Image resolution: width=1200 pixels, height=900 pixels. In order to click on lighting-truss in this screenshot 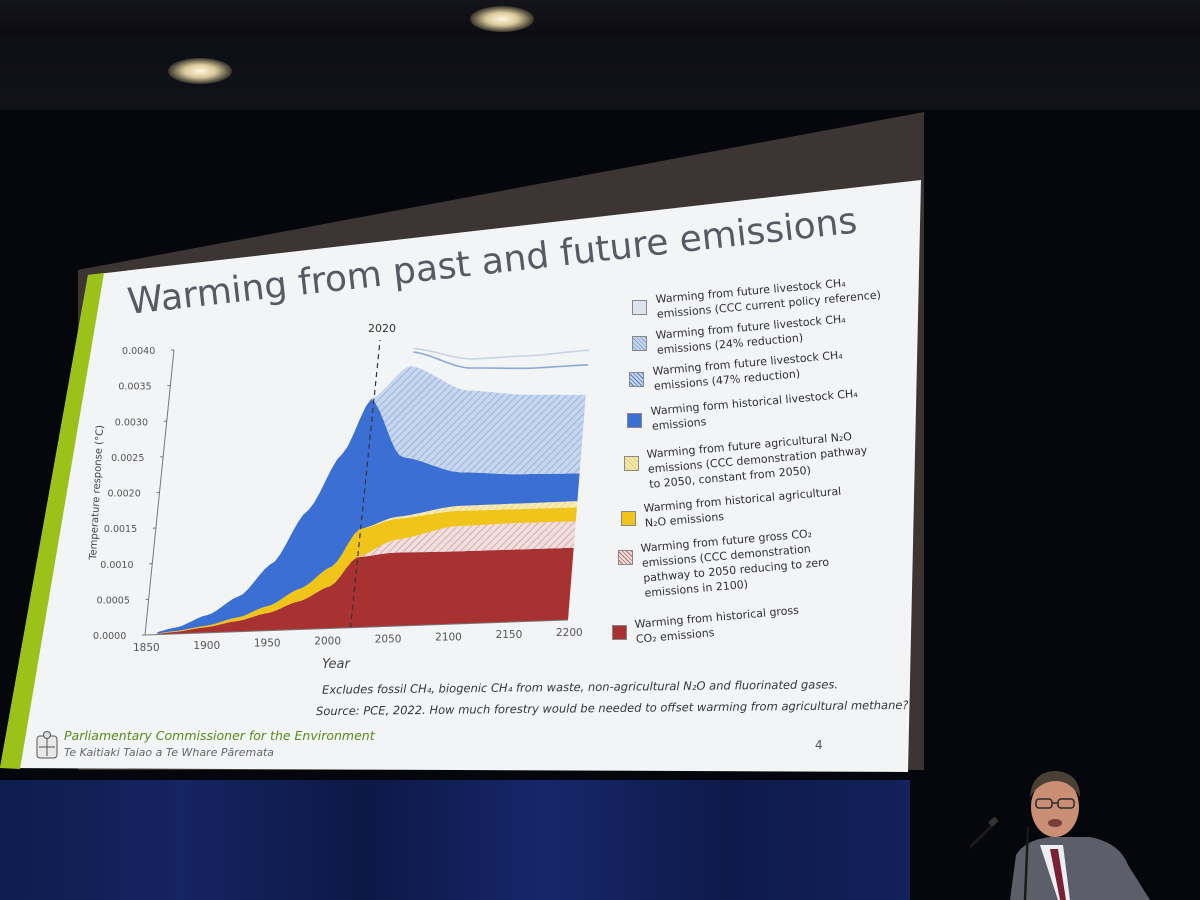, I will do `click(600, 17)`.